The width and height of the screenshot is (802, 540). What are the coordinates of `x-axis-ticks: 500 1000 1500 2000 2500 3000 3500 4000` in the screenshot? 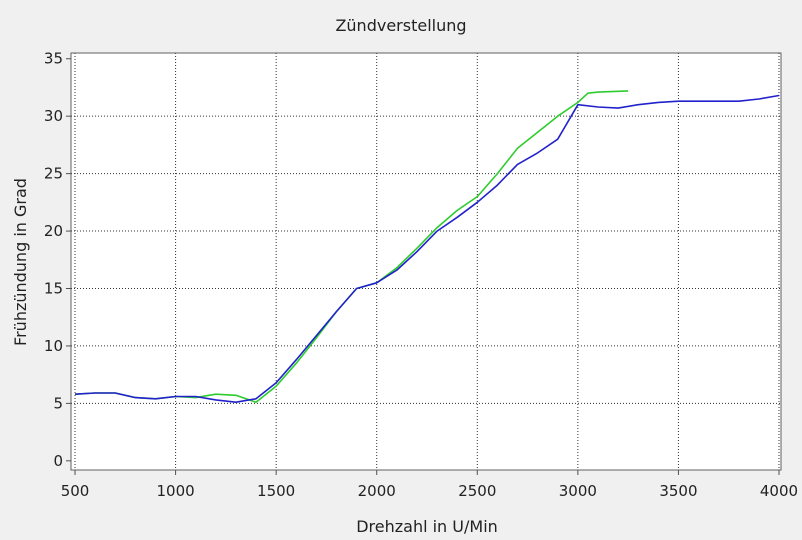 It's located at (429, 485).